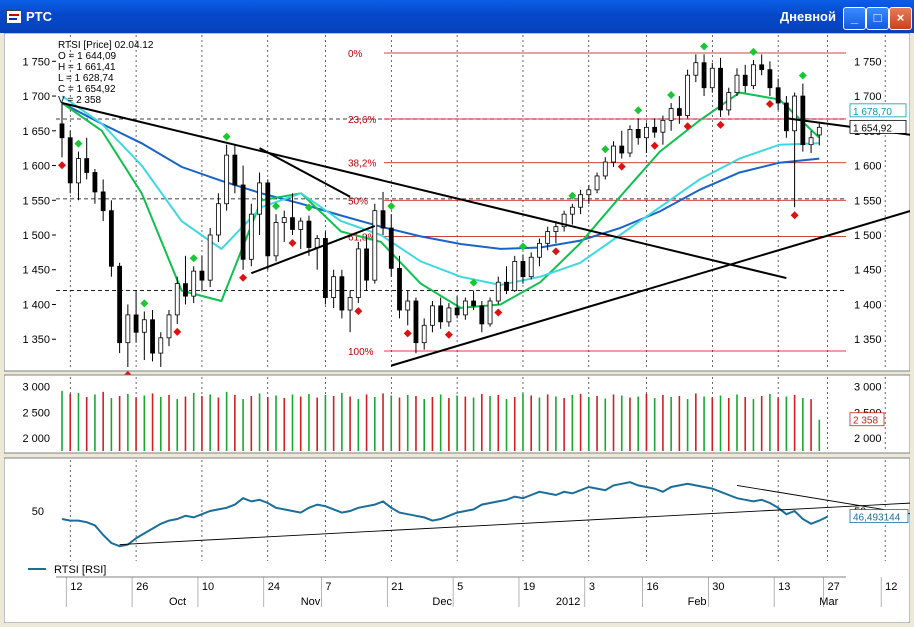 The width and height of the screenshot is (914, 627). I want to click on fib-level-label: 100%, so click(361, 352).